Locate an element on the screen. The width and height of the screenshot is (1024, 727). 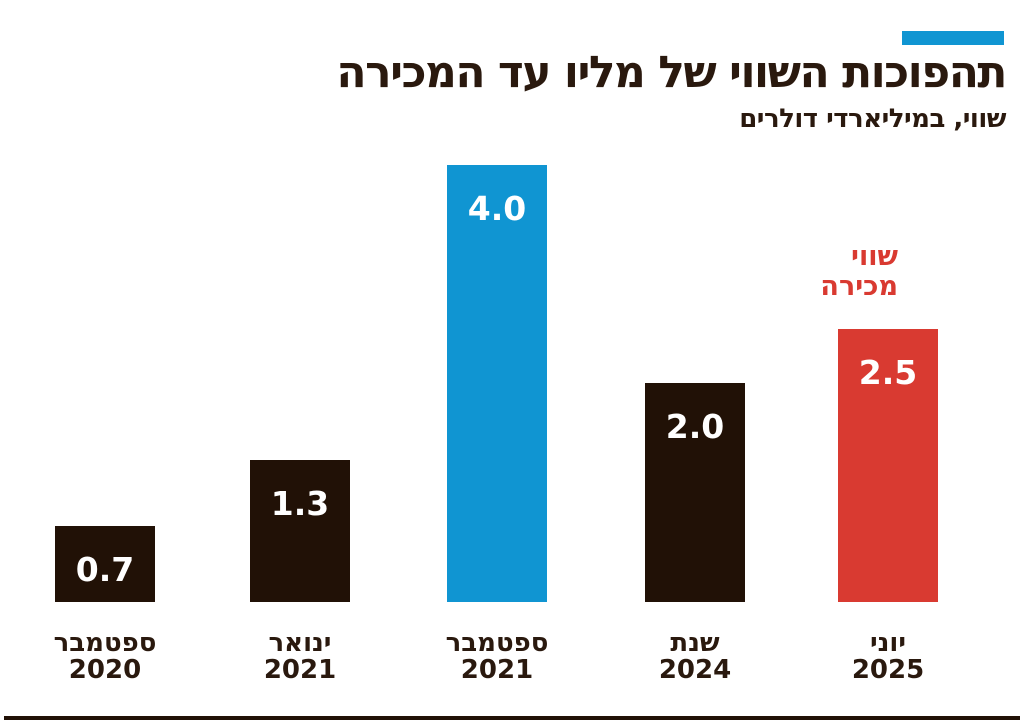
chart-subtitle: שווי, במיליארדי דולרים is located at coordinates (872, 119).